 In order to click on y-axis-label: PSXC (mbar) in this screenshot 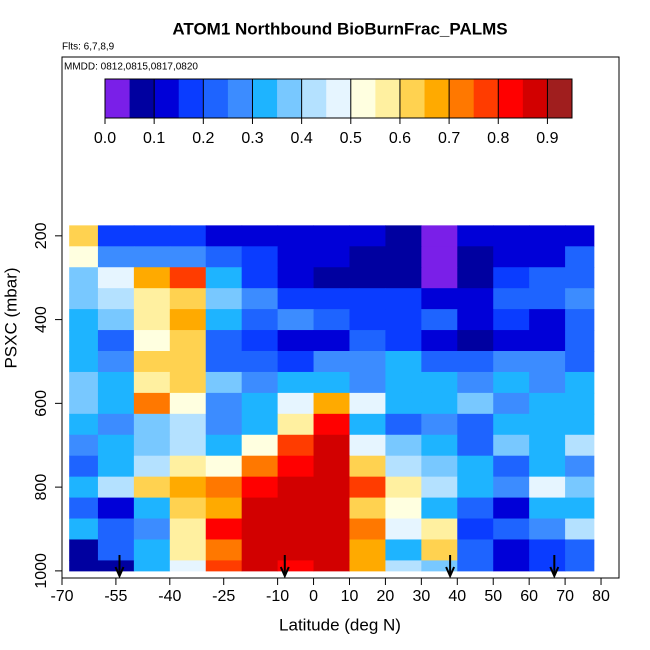, I will do `click(10, 317)`.